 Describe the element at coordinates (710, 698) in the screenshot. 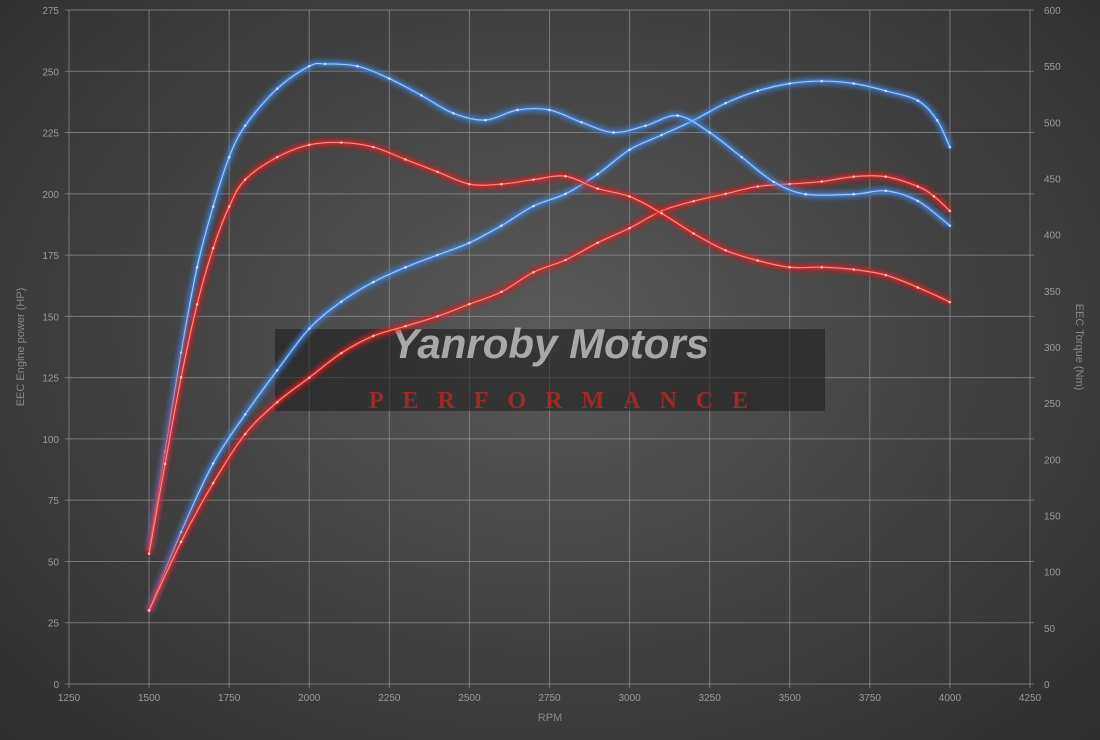

I see `x-tick-label: 3250` at that location.